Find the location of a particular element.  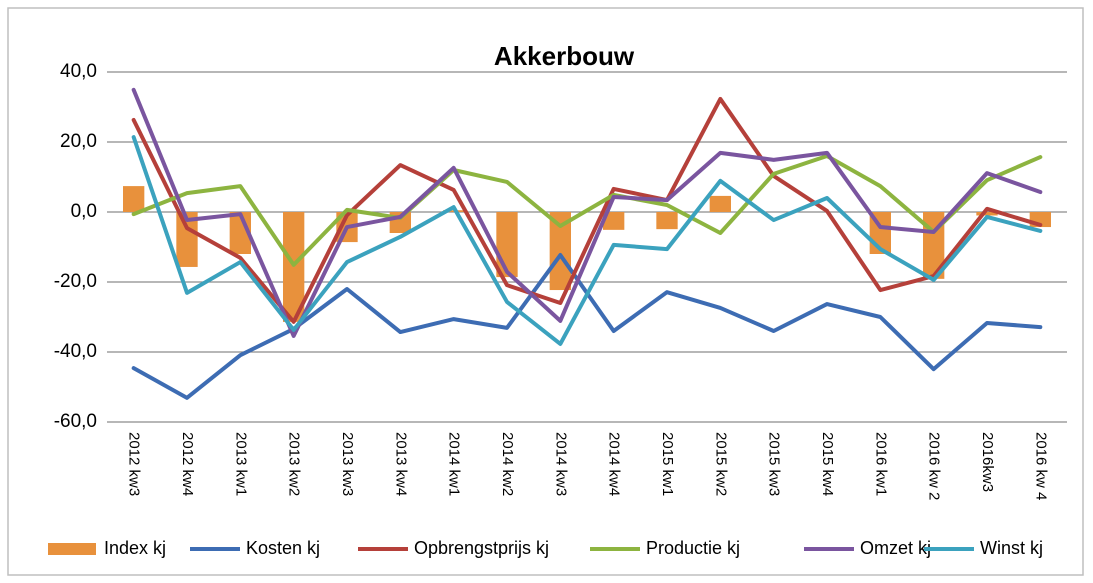

x-tick-label: 2015 kw1 is located at coordinates (667, 464).